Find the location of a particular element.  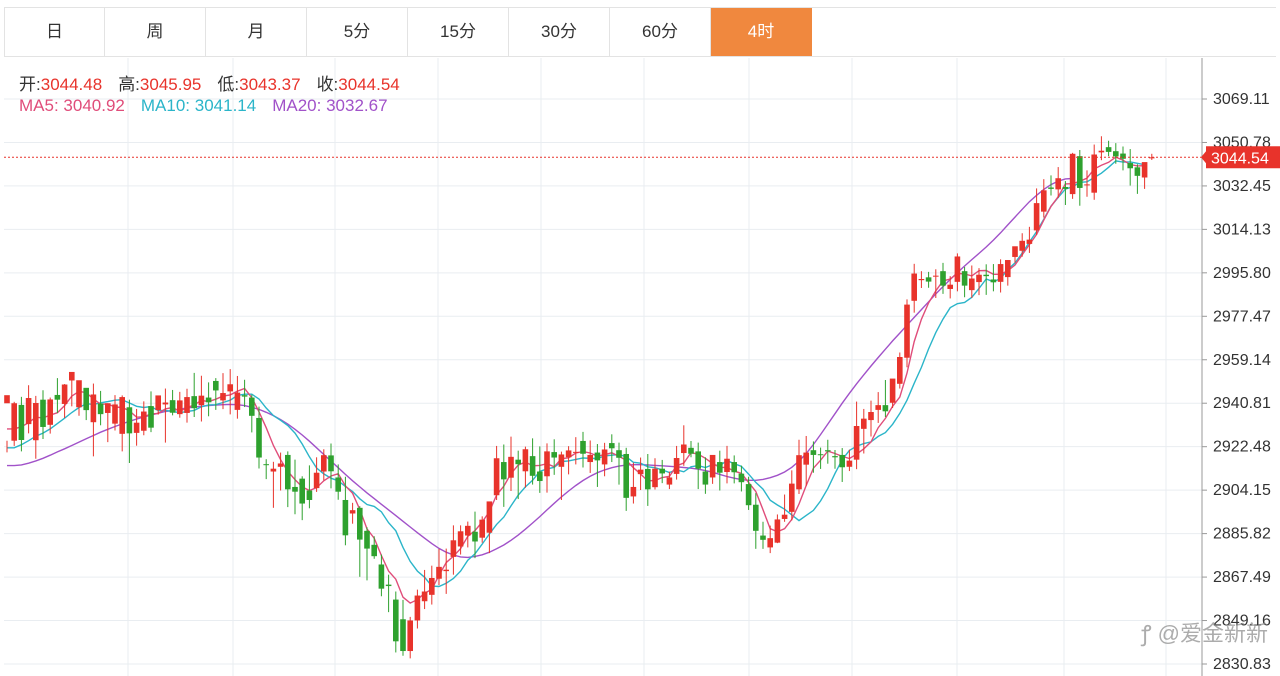

y-tick-label: 2959.14 is located at coordinates (1242, 360).